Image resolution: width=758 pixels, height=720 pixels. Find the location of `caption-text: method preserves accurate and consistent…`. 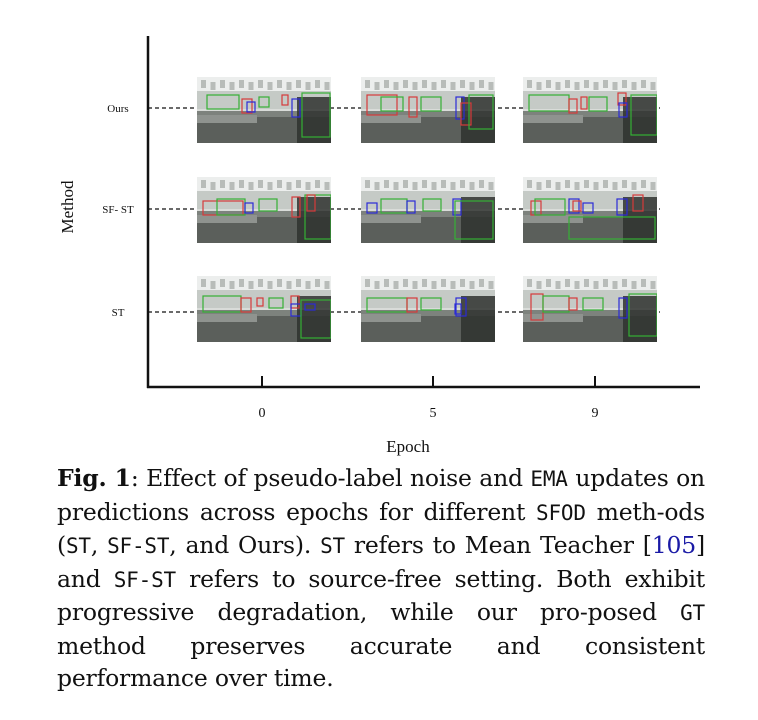

caption-text: method preserves accurate and consistent… is located at coordinates (381, 662).